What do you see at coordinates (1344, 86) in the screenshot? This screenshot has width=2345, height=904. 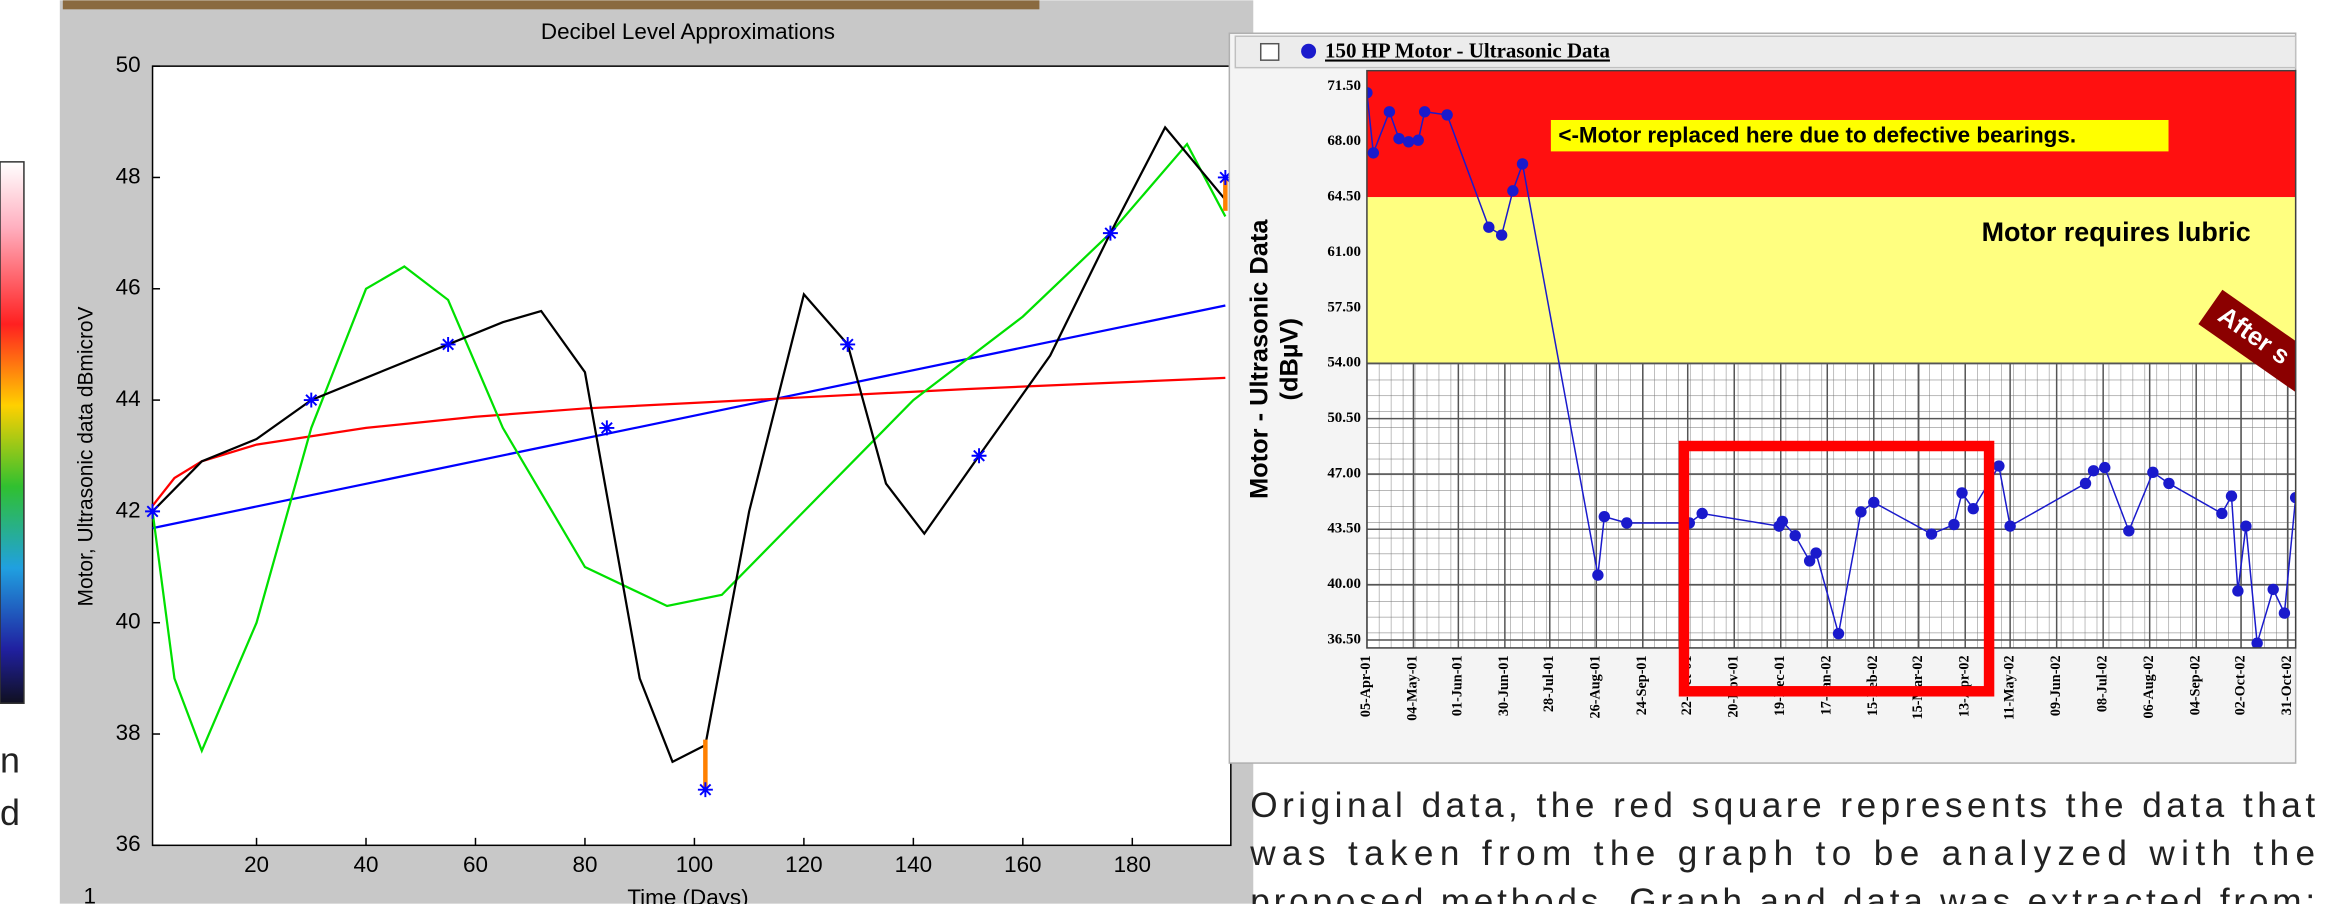 I see `y-tick-label: 71.50` at bounding box center [1344, 86].